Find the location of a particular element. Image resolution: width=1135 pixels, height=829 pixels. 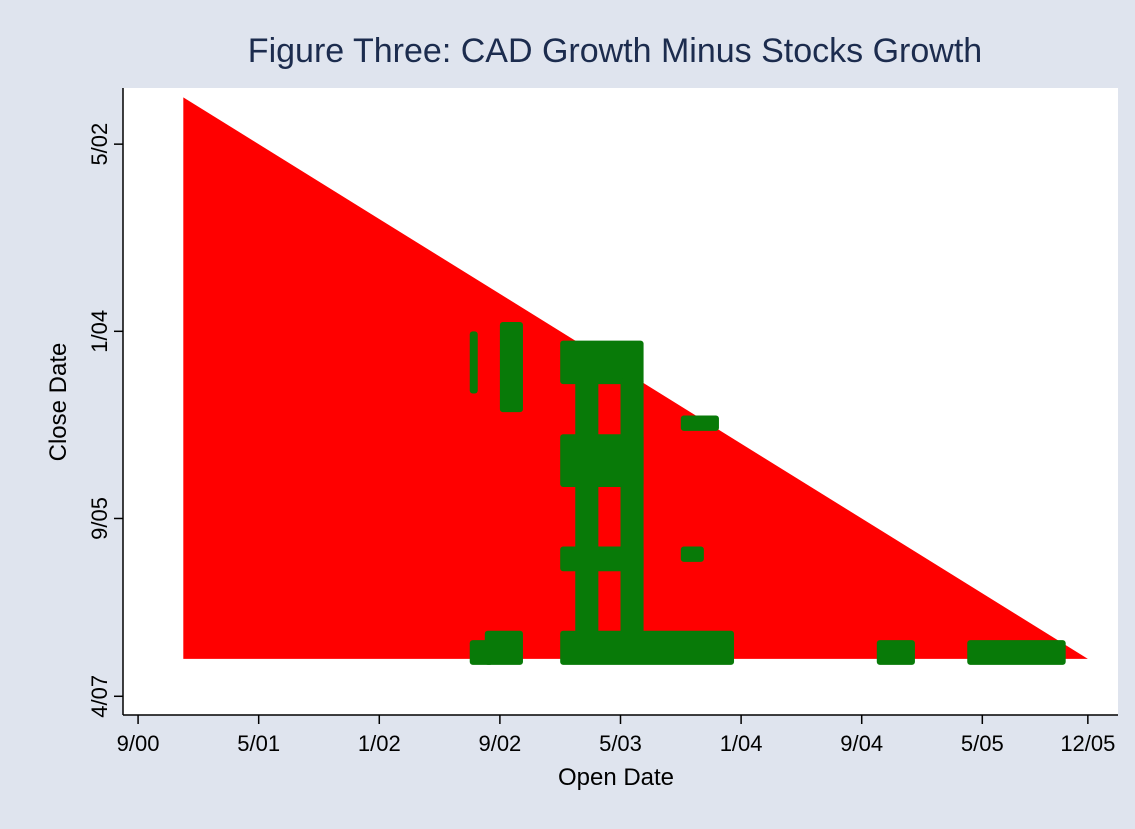

x-tick-label: 12/05 is located at coordinates (1087, 743).